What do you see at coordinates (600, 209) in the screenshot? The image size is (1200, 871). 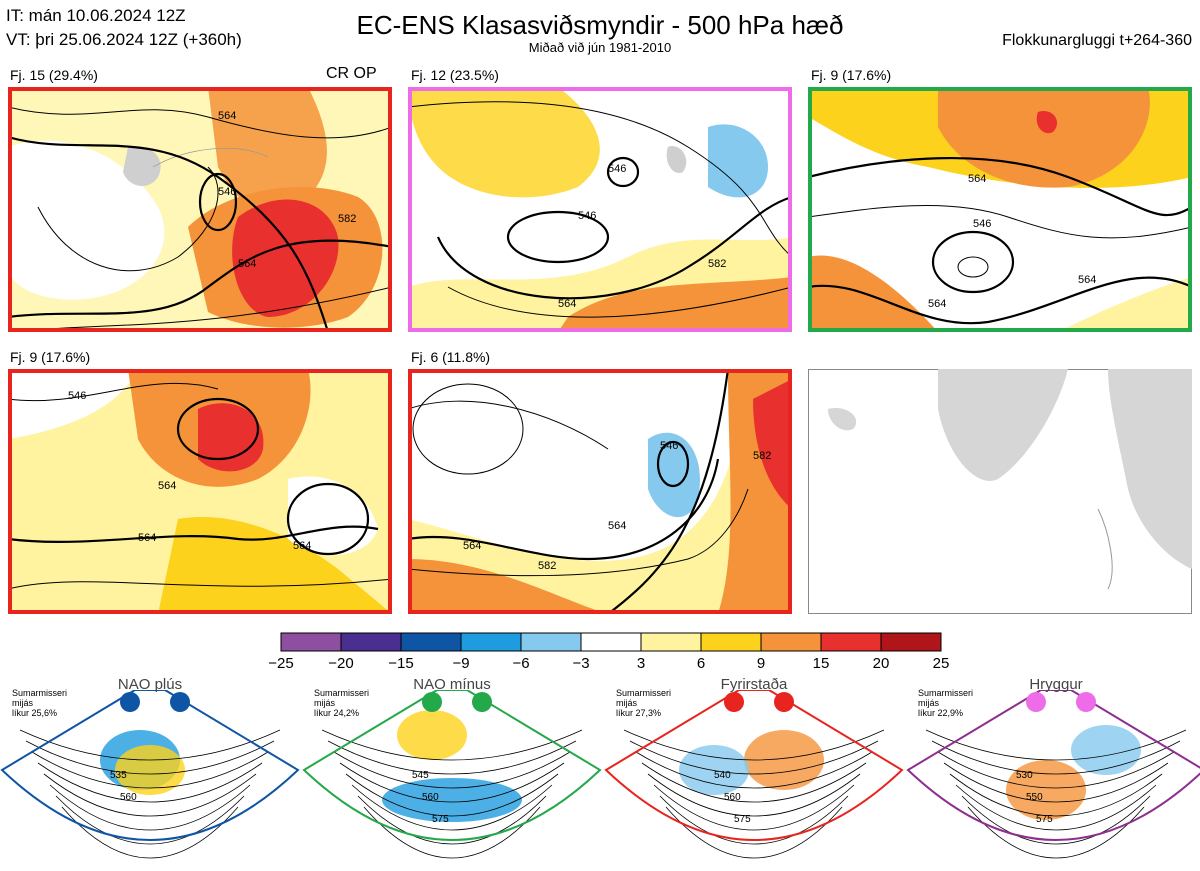 I see `cluster-map-2: 546 546 582 564` at bounding box center [600, 209].